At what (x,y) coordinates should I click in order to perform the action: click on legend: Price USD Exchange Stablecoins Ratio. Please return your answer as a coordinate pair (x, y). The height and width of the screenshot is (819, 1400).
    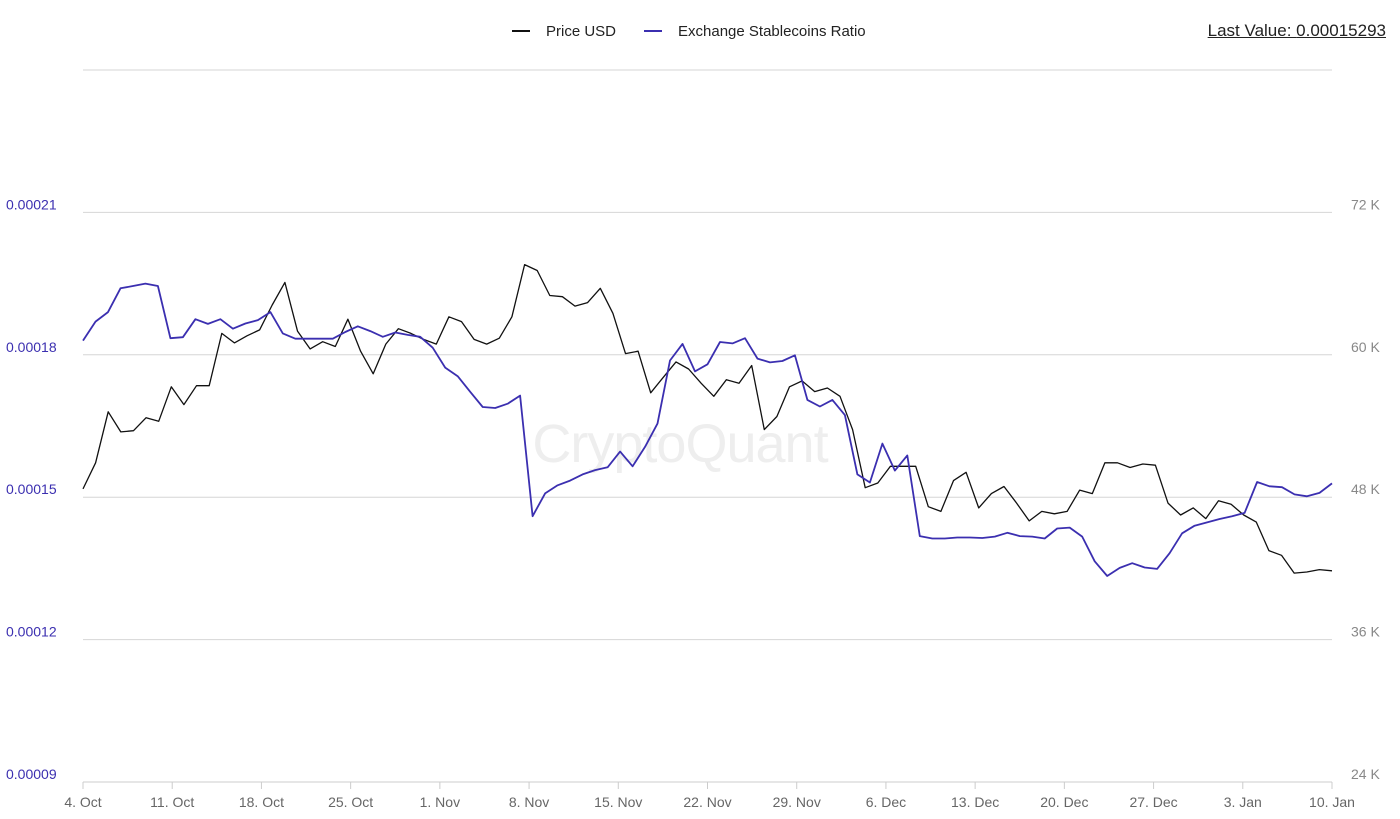
    Looking at the image, I should click on (703, 31).